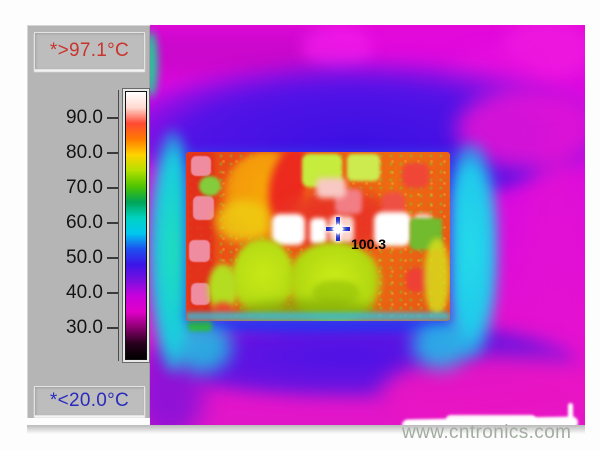 This screenshot has width=600, height=450. I want to click on spot-temperature-label: 100.3, so click(369, 244).